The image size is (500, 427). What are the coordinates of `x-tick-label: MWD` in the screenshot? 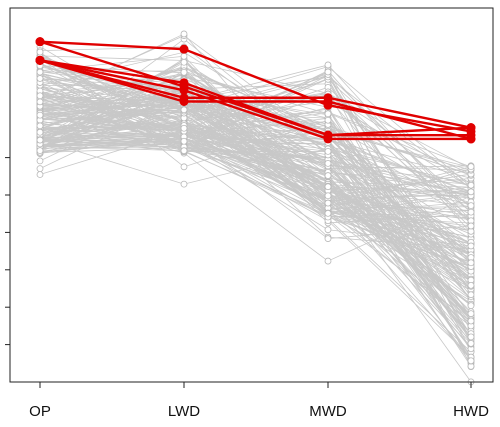 It's located at (328, 411).